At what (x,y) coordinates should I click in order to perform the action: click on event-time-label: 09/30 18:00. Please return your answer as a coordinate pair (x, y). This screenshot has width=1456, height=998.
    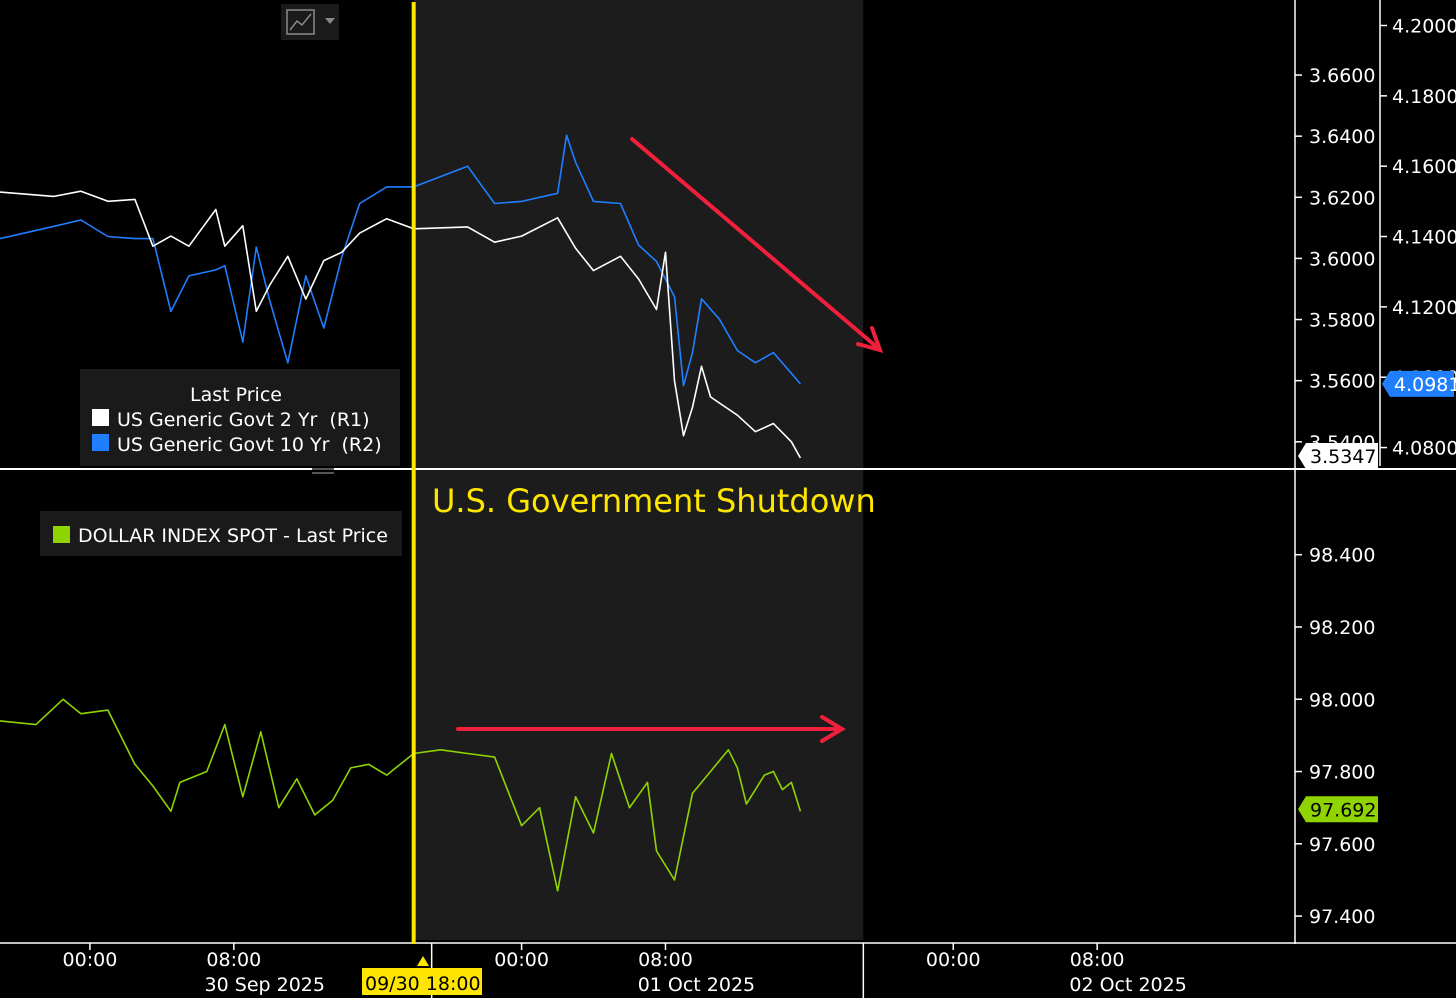
    Looking at the image, I should click on (423, 984).